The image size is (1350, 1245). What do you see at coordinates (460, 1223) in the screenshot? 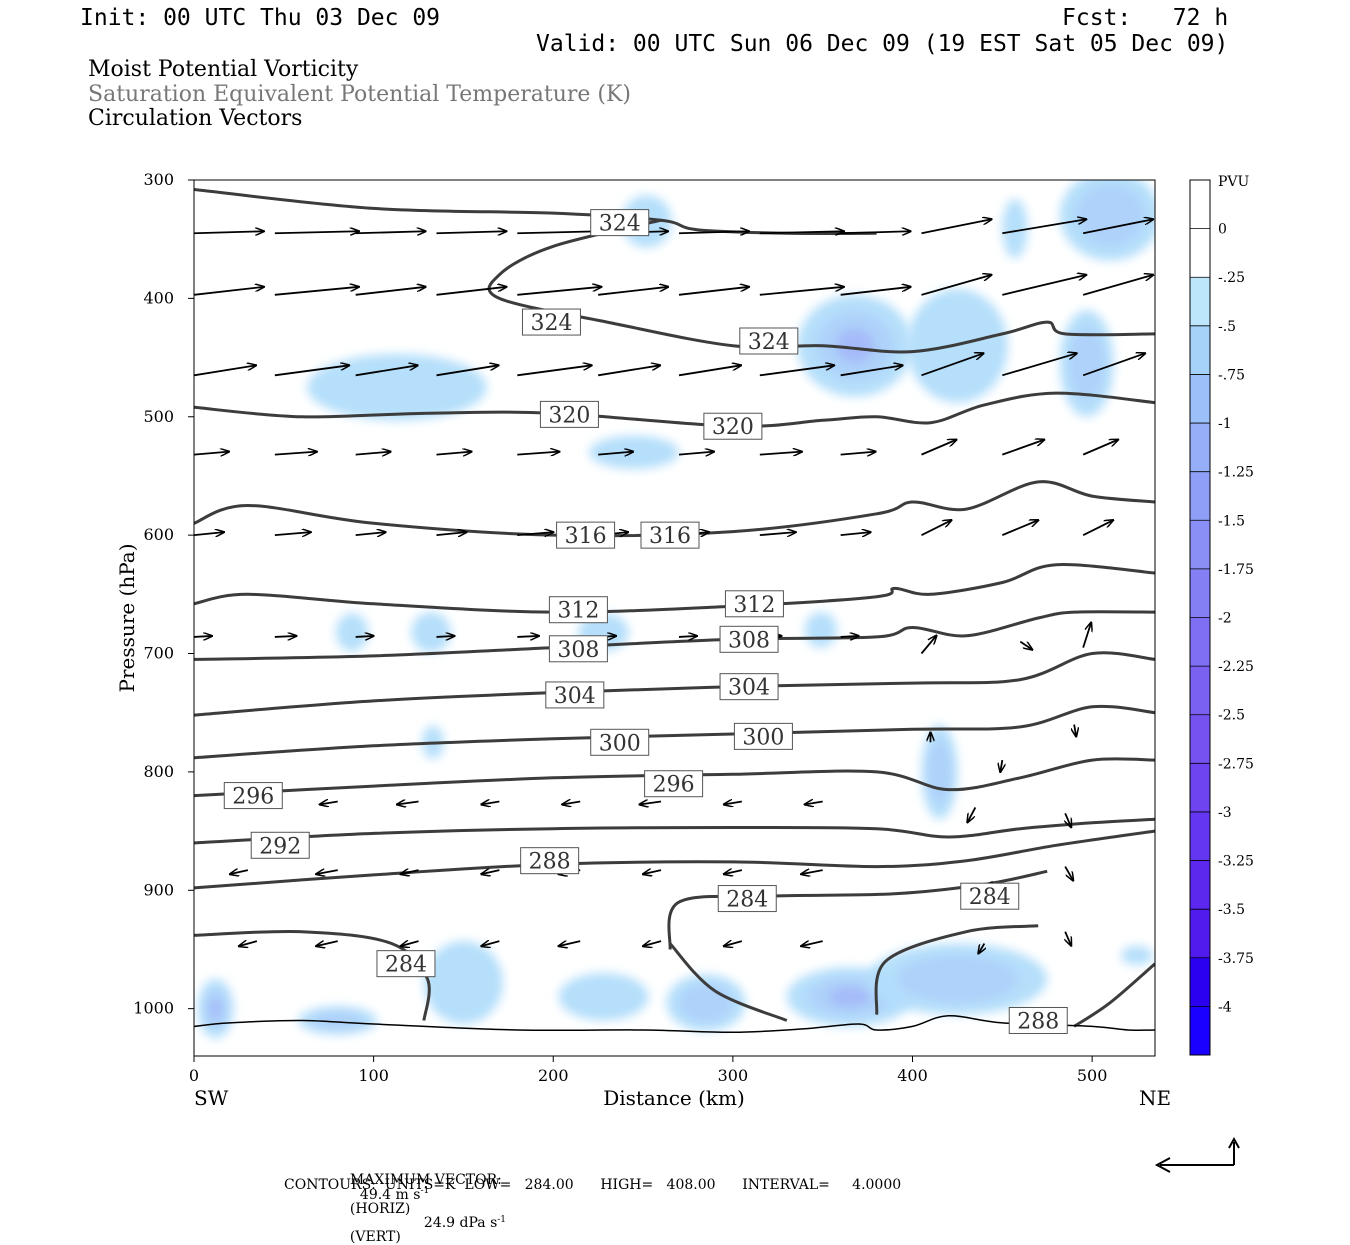
I see `max-vert-value: 24.9 dPa s` at bounding box center [460, 1223].